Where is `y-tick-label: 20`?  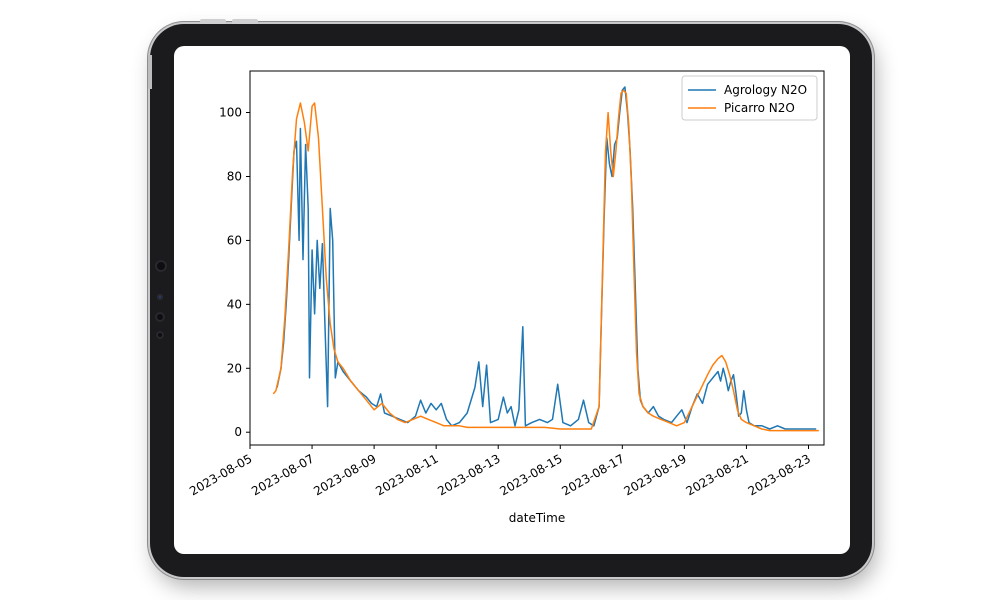
y-tick-label: 20 is located at coordinates (234, 368).